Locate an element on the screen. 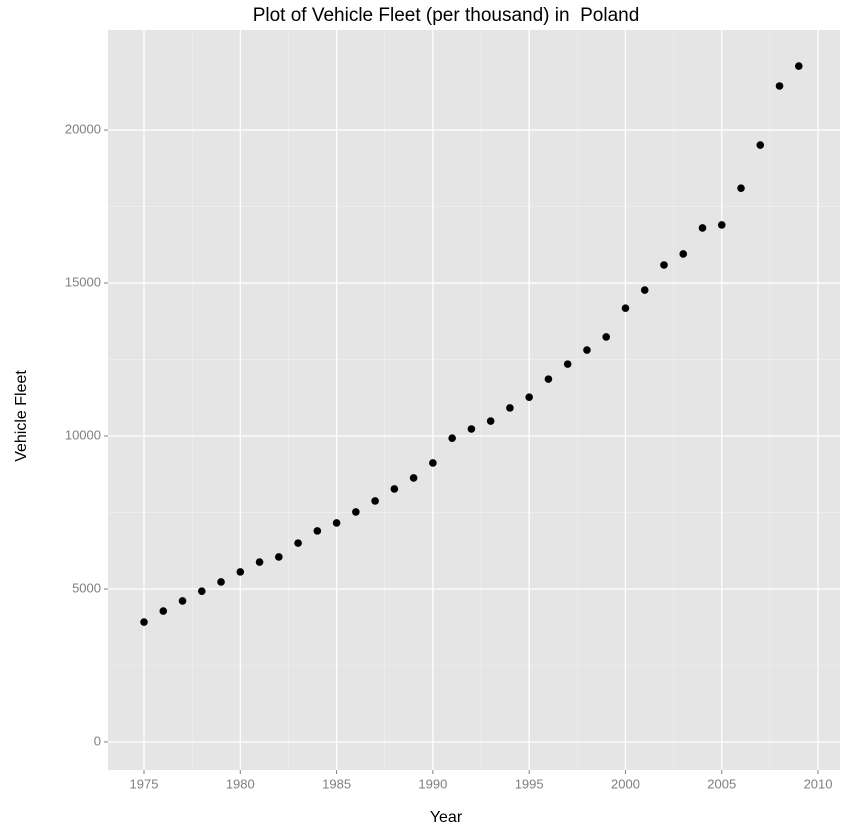  x-axis-label: Year is located at coordinates (446, 817).